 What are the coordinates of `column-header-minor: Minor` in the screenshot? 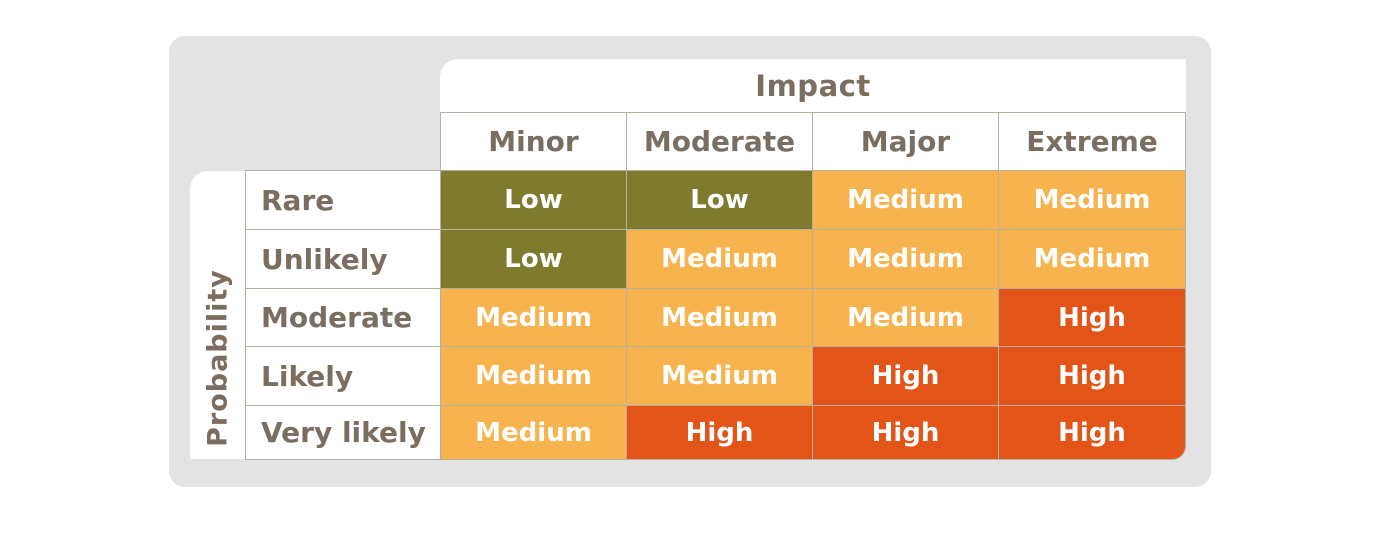 It's located at (533, 141).